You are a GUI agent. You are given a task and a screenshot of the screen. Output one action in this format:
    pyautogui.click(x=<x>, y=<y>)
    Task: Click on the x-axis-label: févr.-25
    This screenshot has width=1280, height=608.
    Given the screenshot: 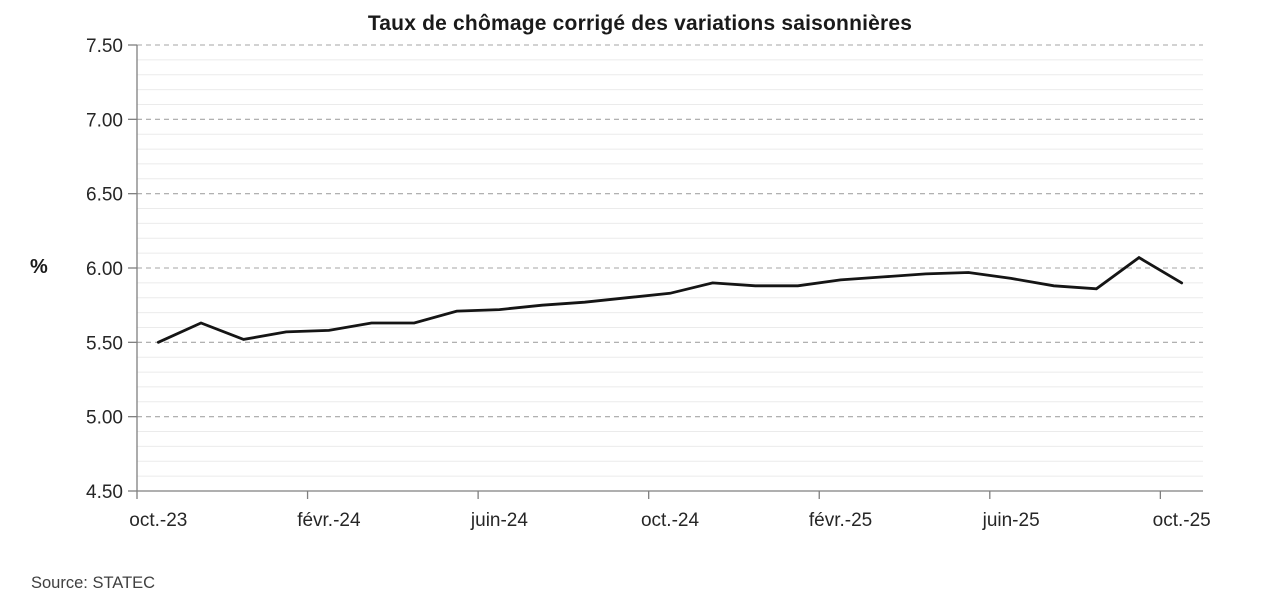 What is the action you would take?
    pyautogui.click(x=840, y=520)
    